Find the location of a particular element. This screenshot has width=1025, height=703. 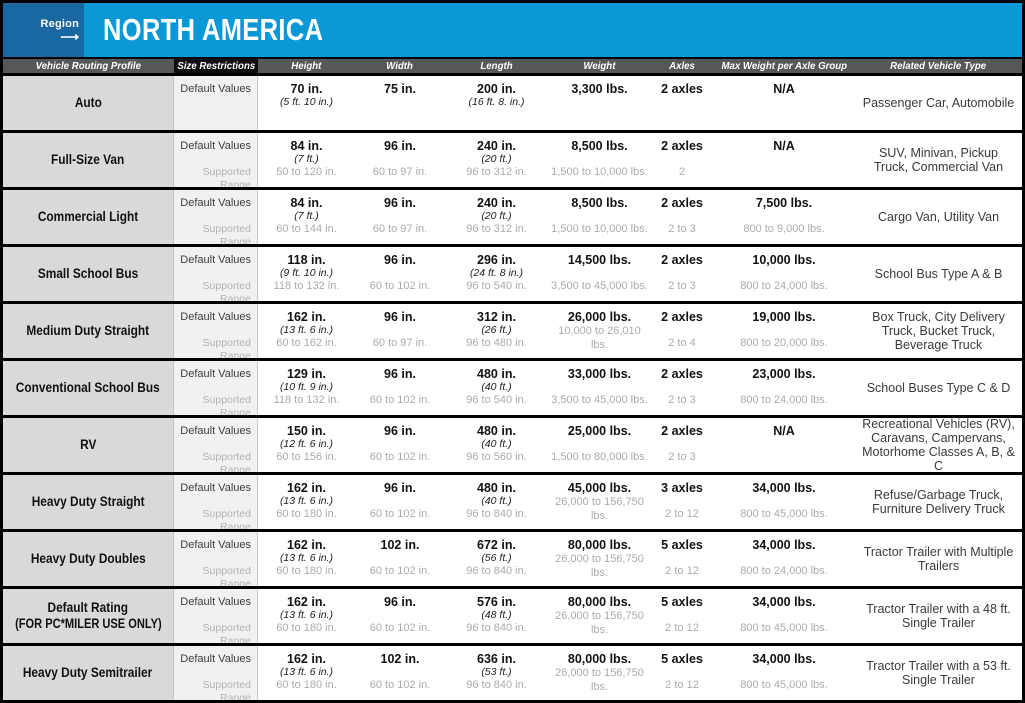

size-restrictions-cell: Default Values is located at coordinates (216, 103).